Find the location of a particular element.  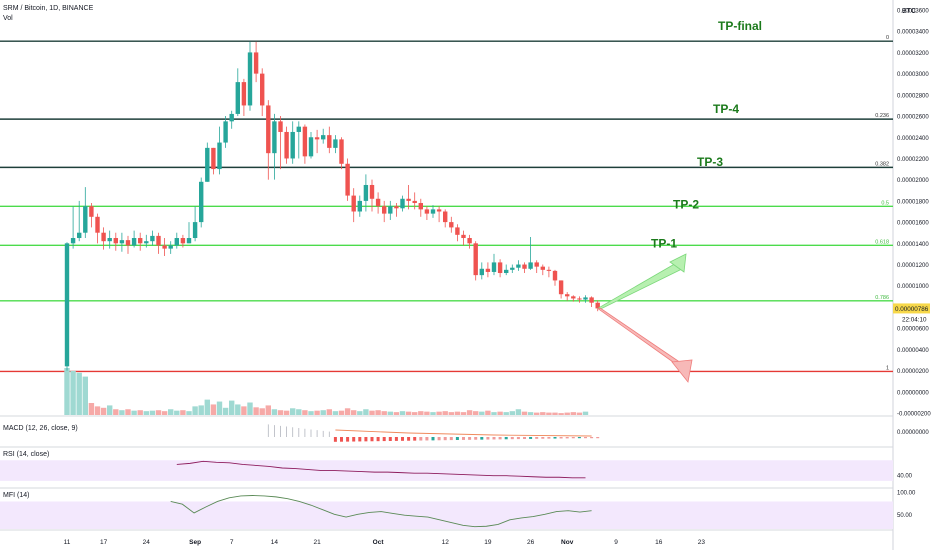

current-price-value: 0.00000786 is located at coordinates (912, 309).